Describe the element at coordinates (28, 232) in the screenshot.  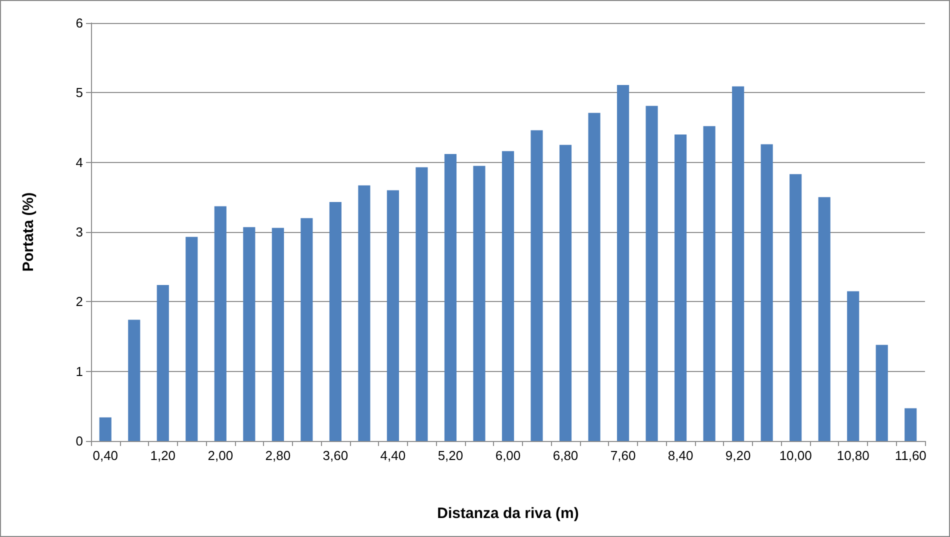
I see `y-axis-title: Portata (%)` at that location.